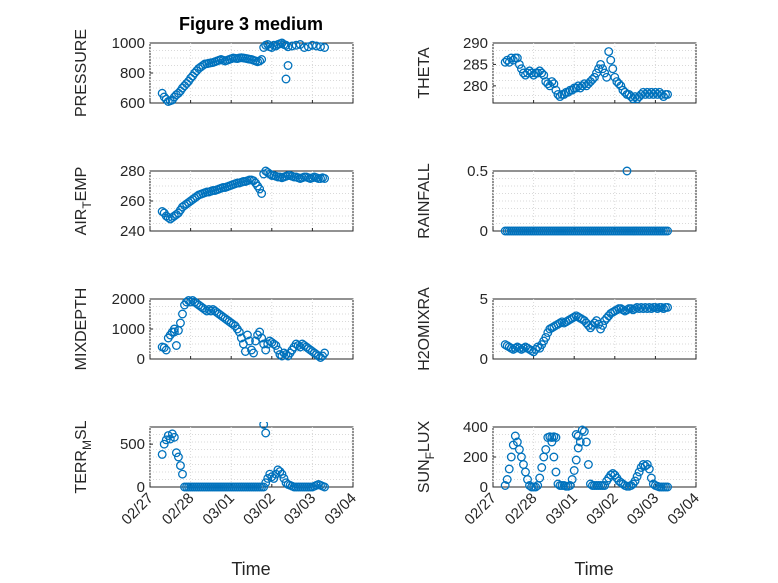 The image size is (778, 583). Describe the element at coordinates (251, 24) in the screenshot. I see `figure-title: Figure 3 medium` at that location.